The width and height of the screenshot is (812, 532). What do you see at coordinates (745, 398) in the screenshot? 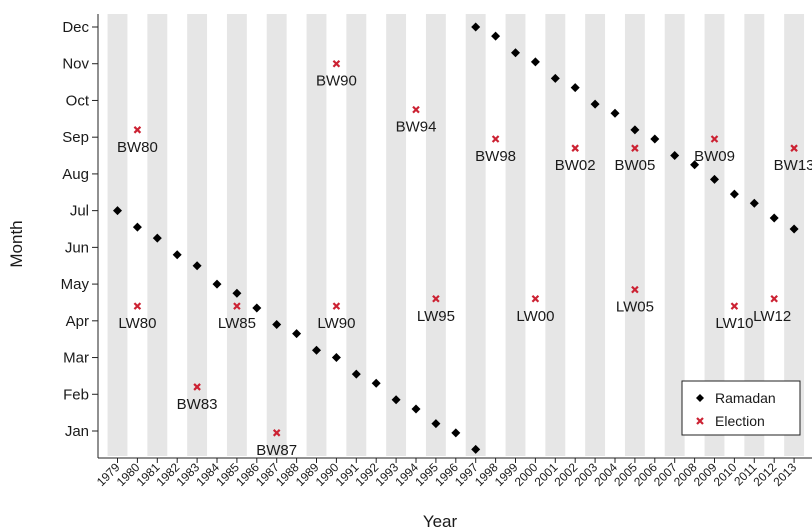
I see `legend-label: Ramadan` at bounding box center [745, 398].